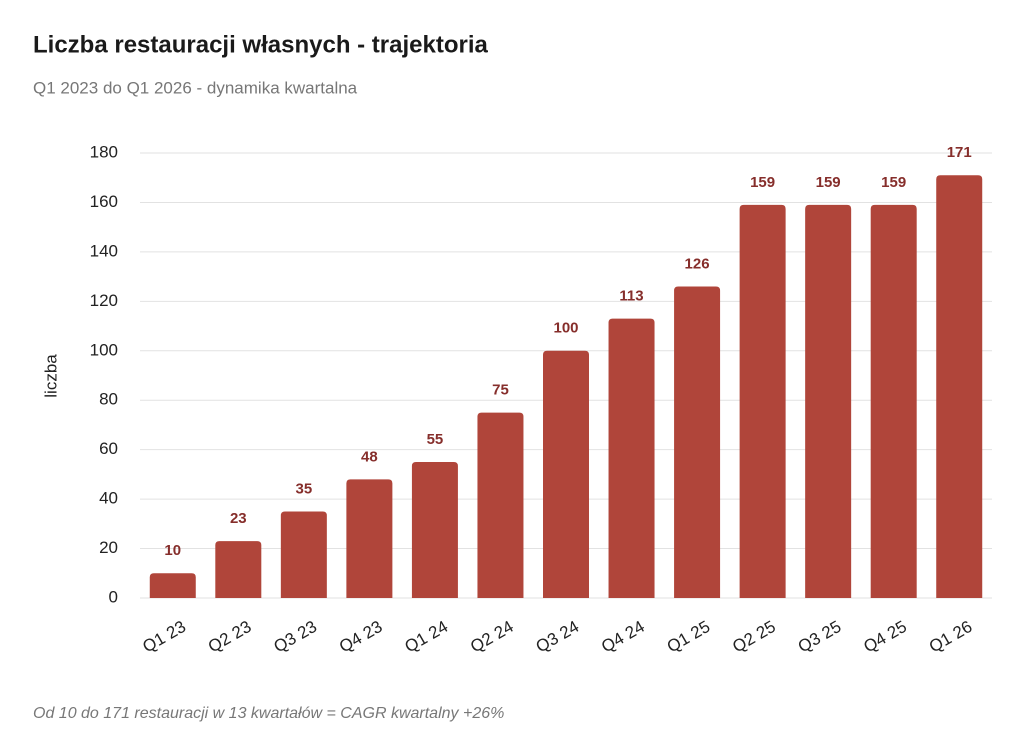 The width and height of the screenshot is (1024, 745). What do you see at coordinates (689, 637) in the screenshot?
I see `x-tick-label: Q1 25` at bounding box center [689, 637].